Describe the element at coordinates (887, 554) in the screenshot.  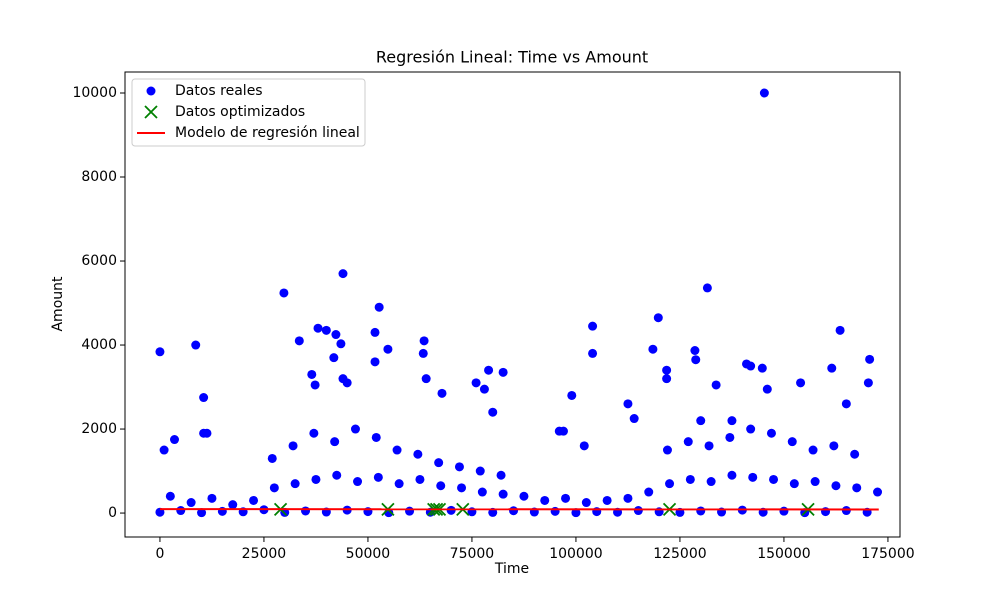
I see `x-tick-label: 175000` at that location.